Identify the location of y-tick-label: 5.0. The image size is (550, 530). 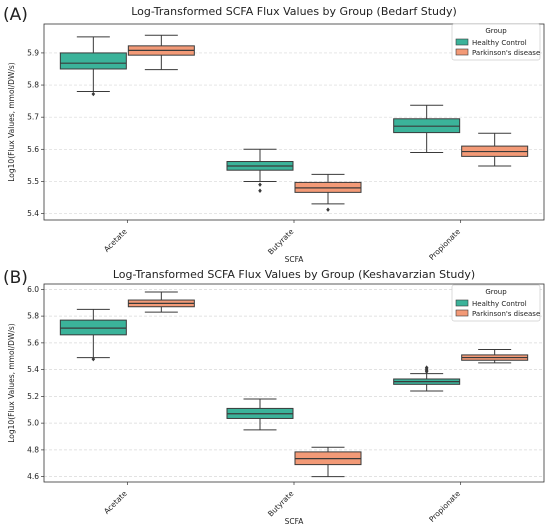
(33, 423).